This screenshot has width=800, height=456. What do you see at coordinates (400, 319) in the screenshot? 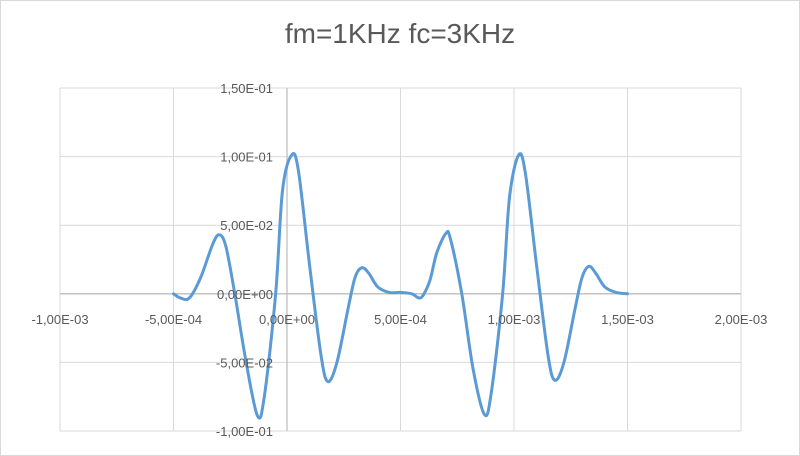
I see `x-tick-label: 5,00E-04` at bounding box center [400, 319].